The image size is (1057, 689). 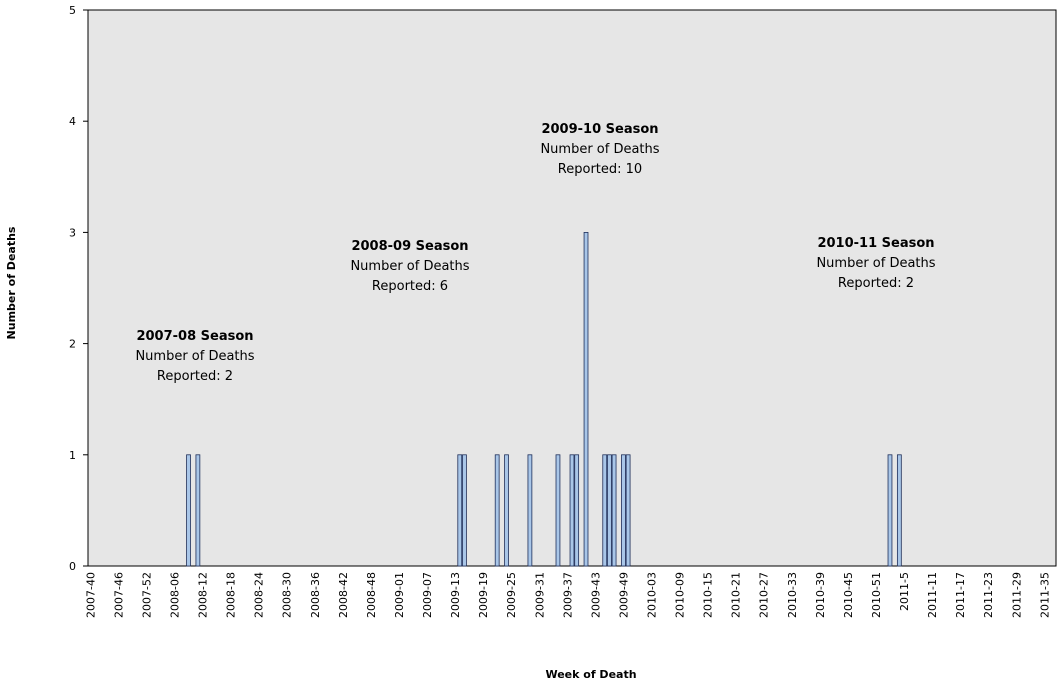 What do you see at coordinates (72, 121) in the screenshot?
I see `y-tick-label: 4` at bounding box center [72, 121].